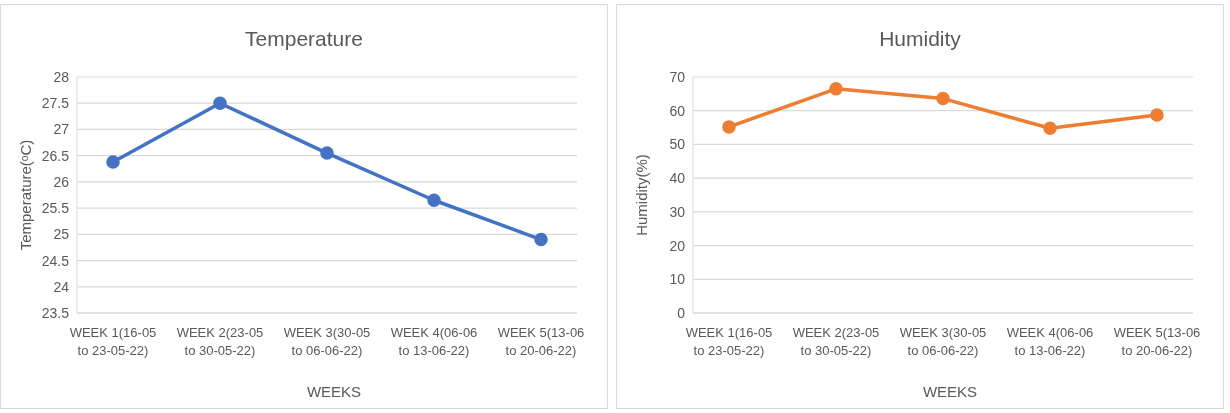 Image resolution: width=1230 pixels, height=413 pixels. Describe the element at coordinates (26, 195) in the screenshot. I see `y-axis-title: Temperature(ᵒC)` at that location.